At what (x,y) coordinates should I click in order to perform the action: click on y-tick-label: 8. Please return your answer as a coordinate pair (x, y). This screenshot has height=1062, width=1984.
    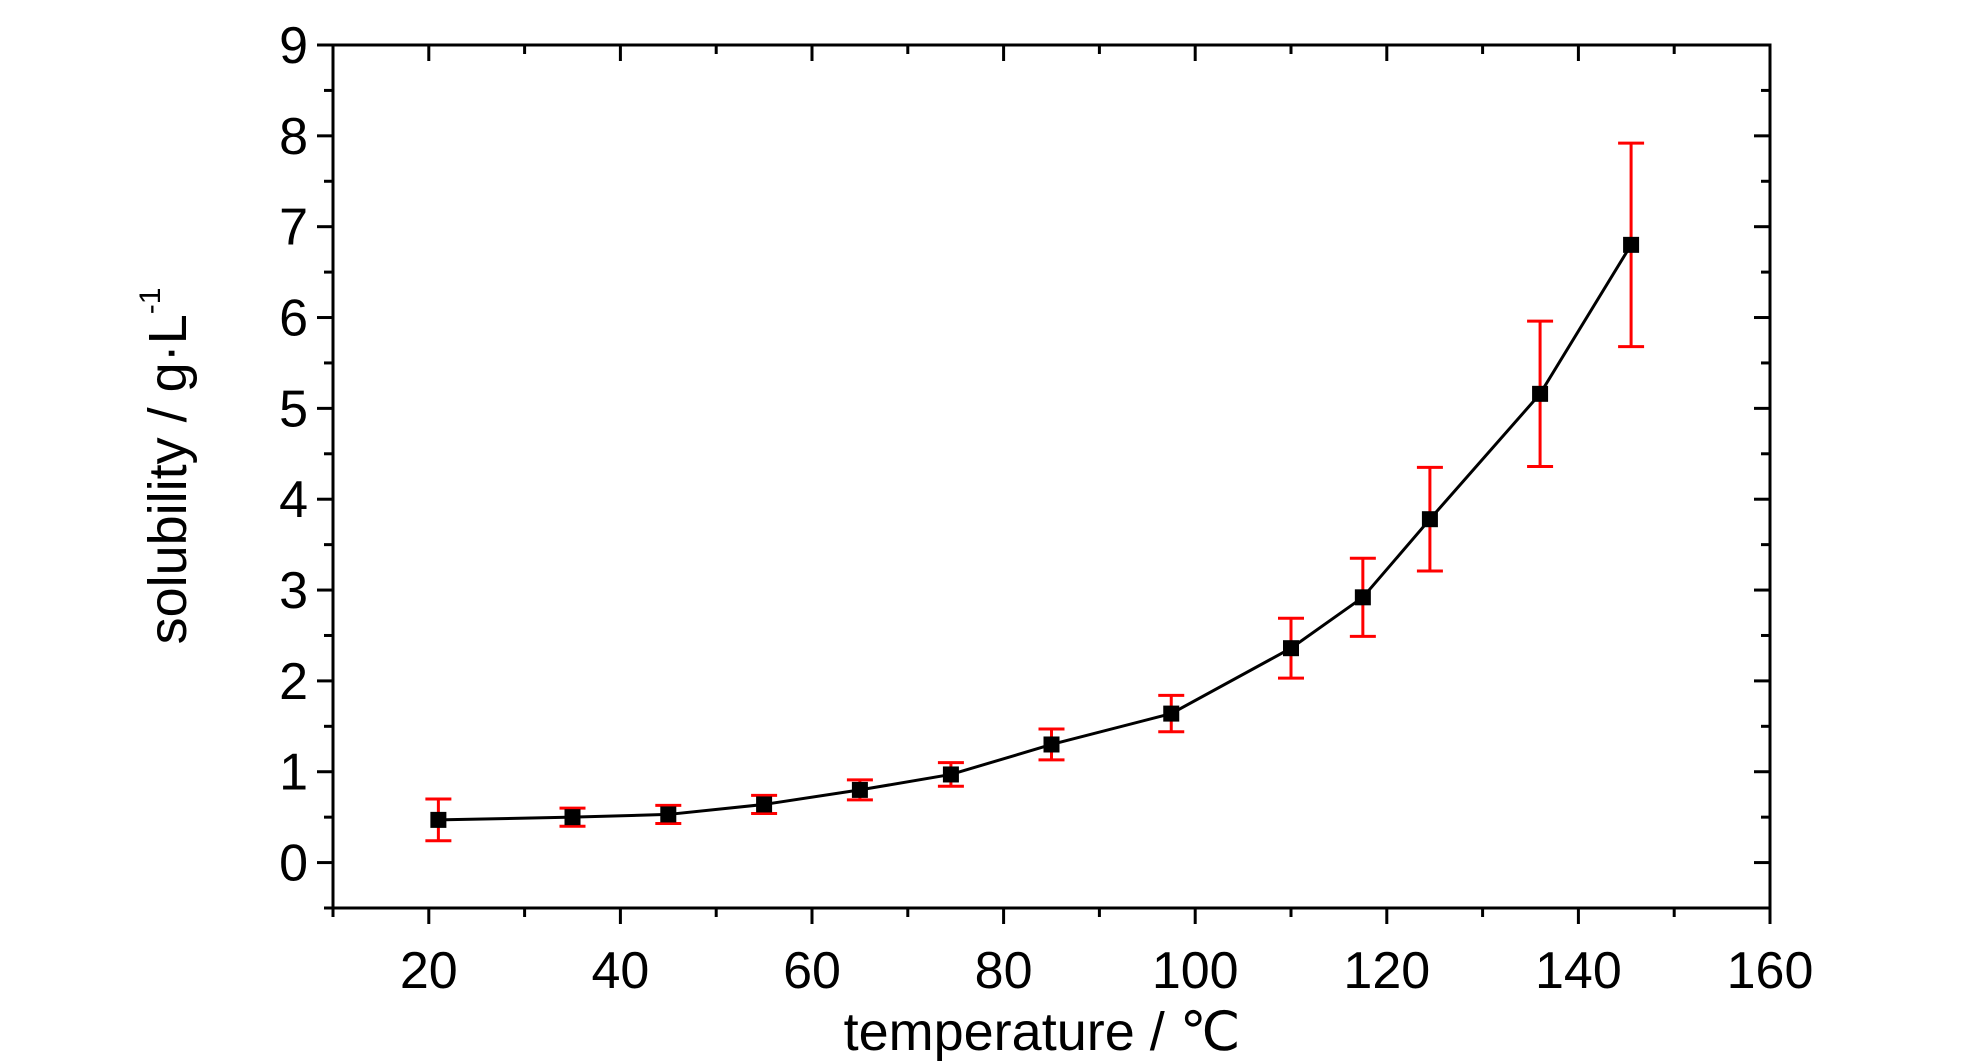
    Looking at the image, I should click on (293, 137).